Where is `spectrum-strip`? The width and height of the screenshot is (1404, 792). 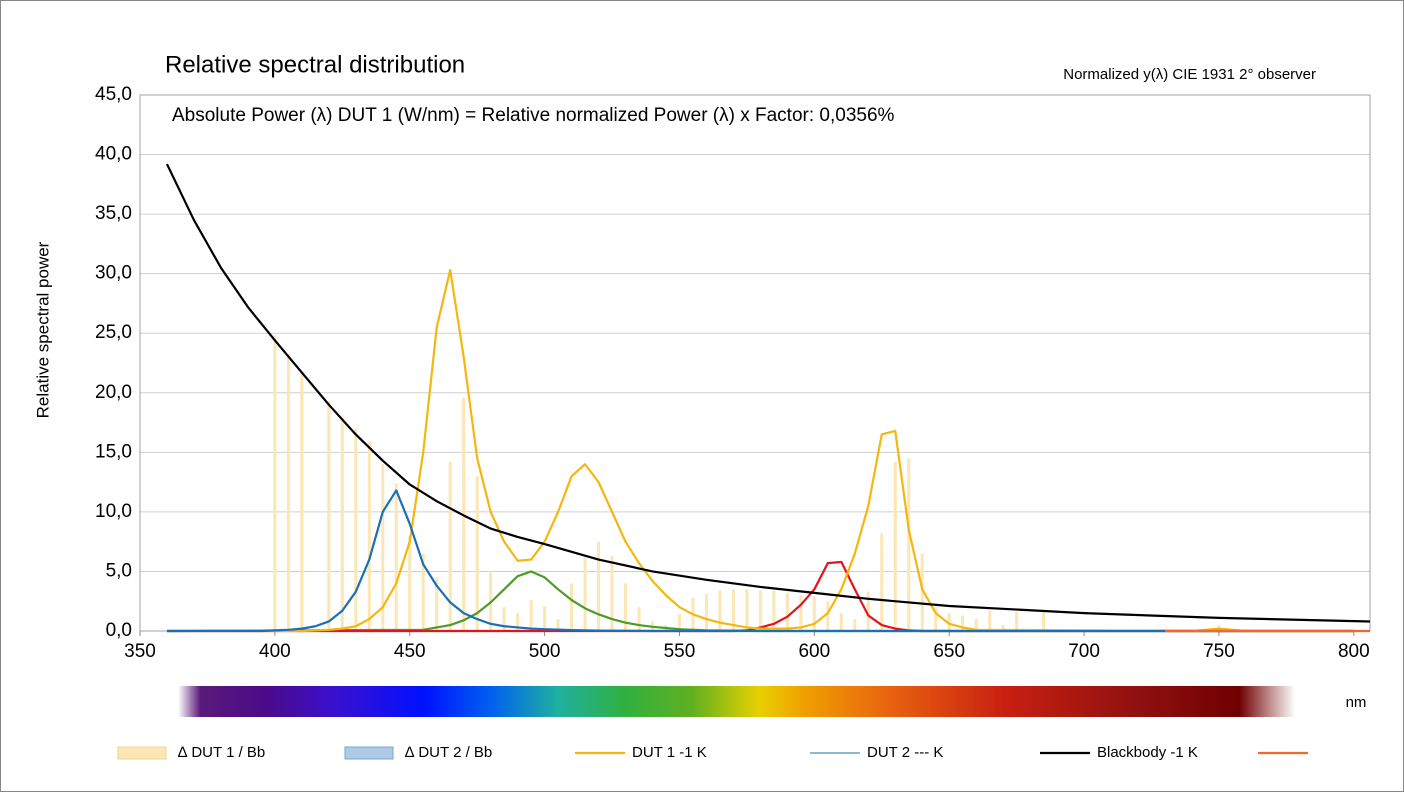
spectrum-strip is located at coordinates (736, 701).